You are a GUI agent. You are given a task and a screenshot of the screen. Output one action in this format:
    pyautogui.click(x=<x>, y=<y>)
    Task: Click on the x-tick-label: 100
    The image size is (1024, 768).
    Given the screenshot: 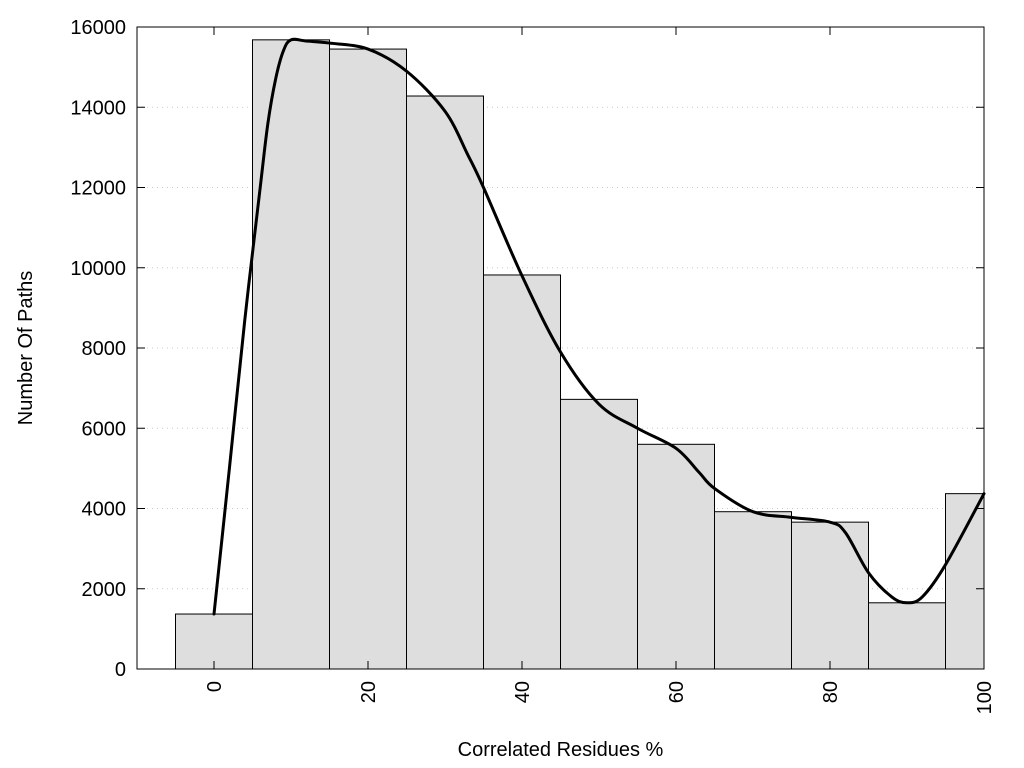 What is the action you would take?
    pyautogui.click(x=985, y=697)
    